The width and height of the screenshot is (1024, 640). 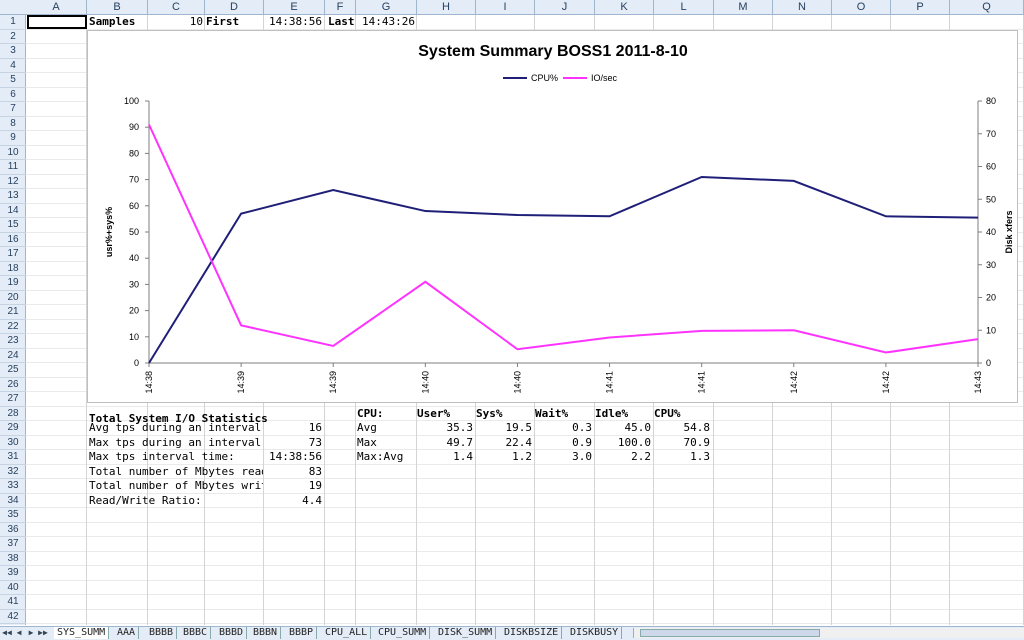 I want to click on sheet-tab-diskbsize: DISKBSIZE, so click(x=532, y=633).